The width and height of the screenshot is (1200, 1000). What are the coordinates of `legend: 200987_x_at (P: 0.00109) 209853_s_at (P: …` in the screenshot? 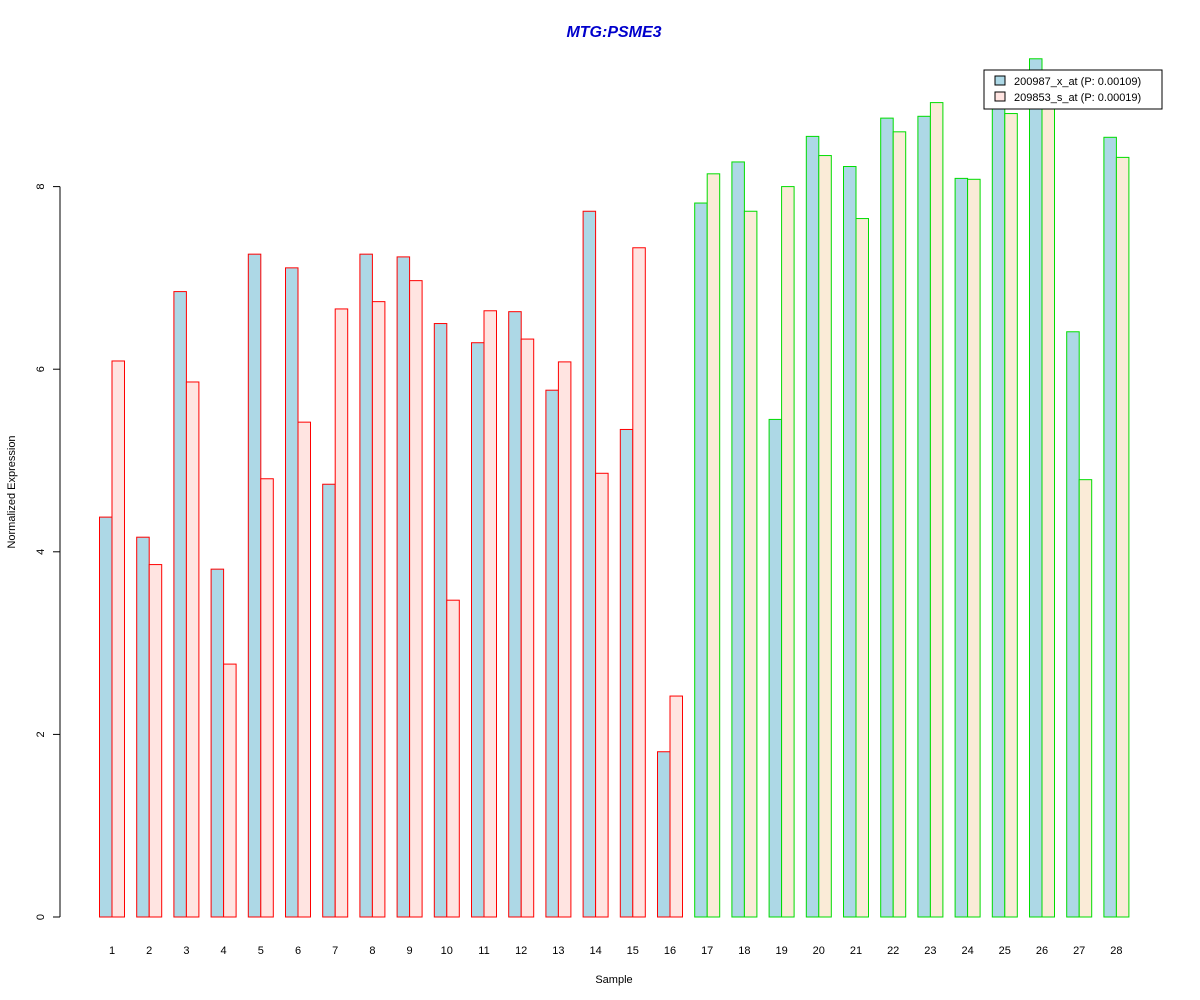 It's located at (1073, 89).